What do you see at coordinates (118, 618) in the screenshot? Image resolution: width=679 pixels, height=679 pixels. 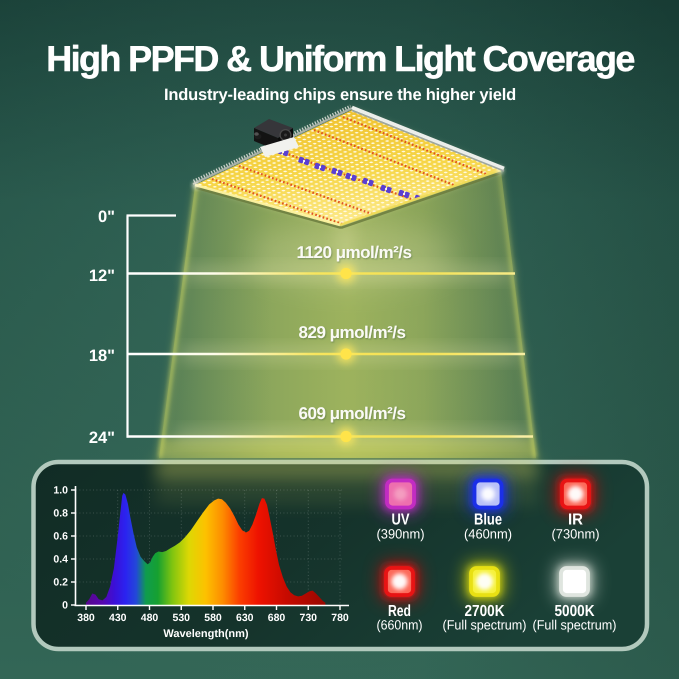 I see `svg-text: 430` at bounding box center [118, 618].